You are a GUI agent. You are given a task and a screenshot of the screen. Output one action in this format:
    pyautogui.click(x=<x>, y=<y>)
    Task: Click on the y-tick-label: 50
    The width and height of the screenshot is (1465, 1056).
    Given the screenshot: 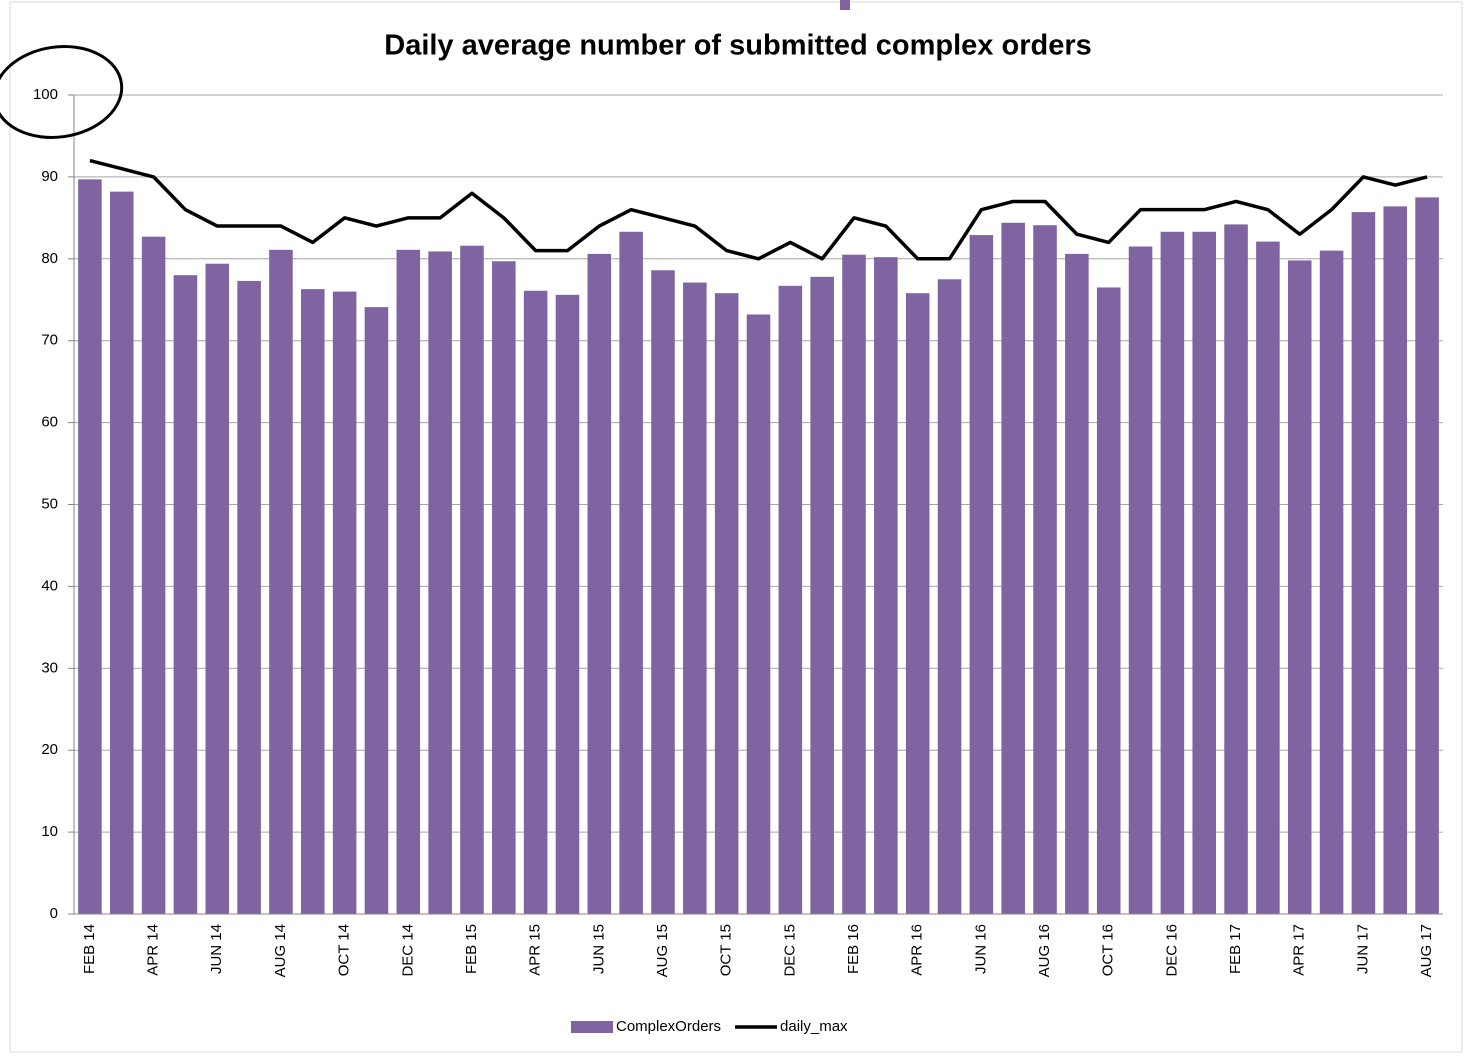 What is the action you would take?
    pyautogui.click(x=49, y=503)
    